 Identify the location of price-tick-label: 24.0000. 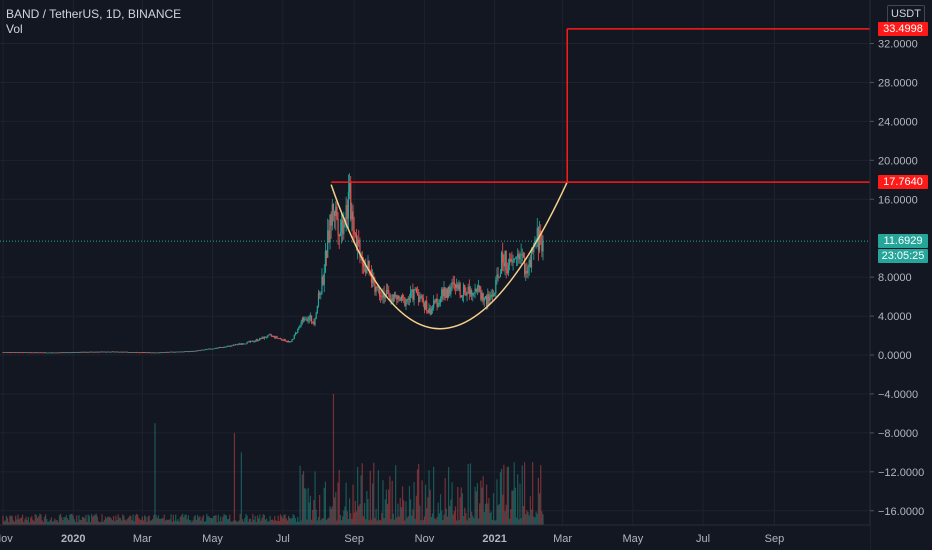
(898, 122).